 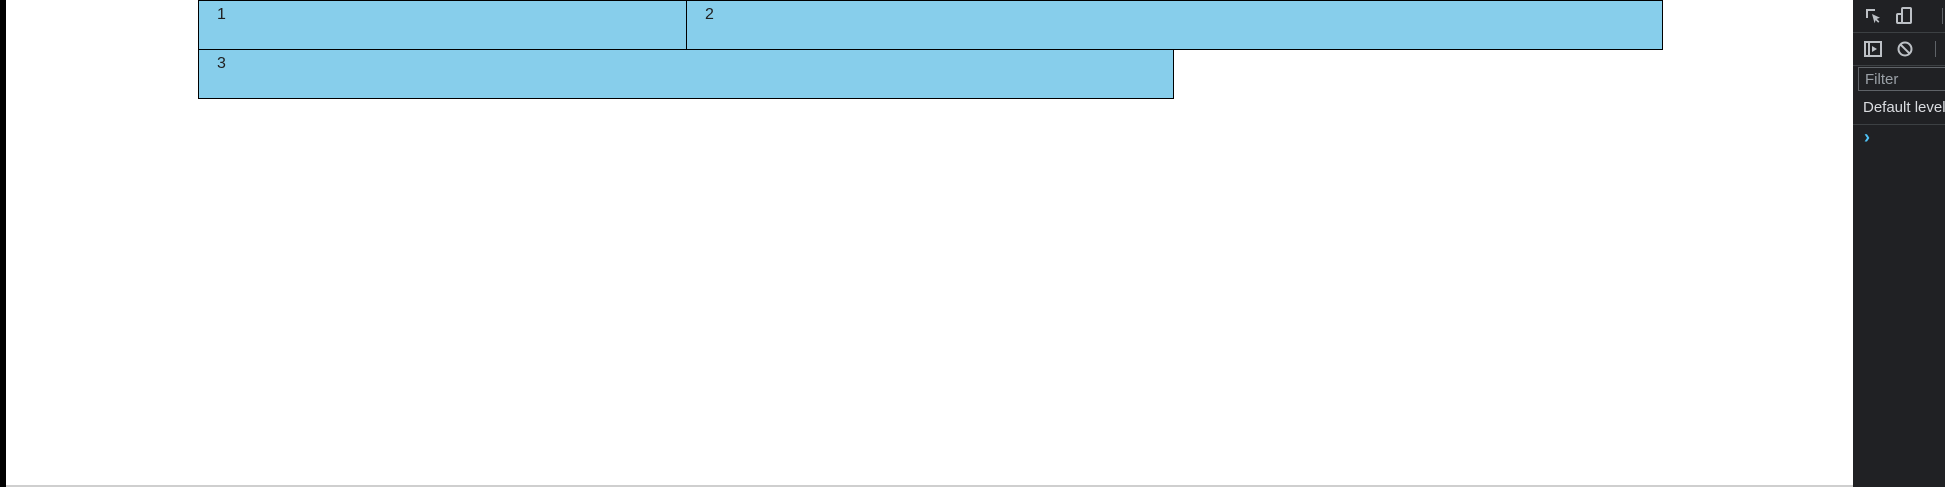 I want to click on console-toolbar, so click(x=1899, y=49).